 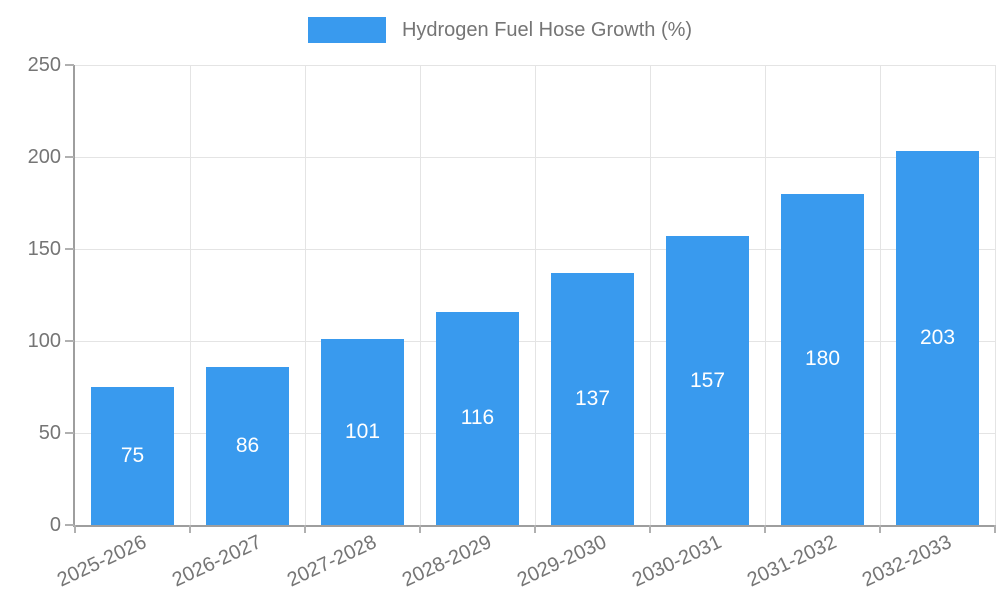 What do you see at coordinates (676, 561) in the screenshot?
I see `x-axis-tick-label: 2030-2031` at bounding box center [676, 561].